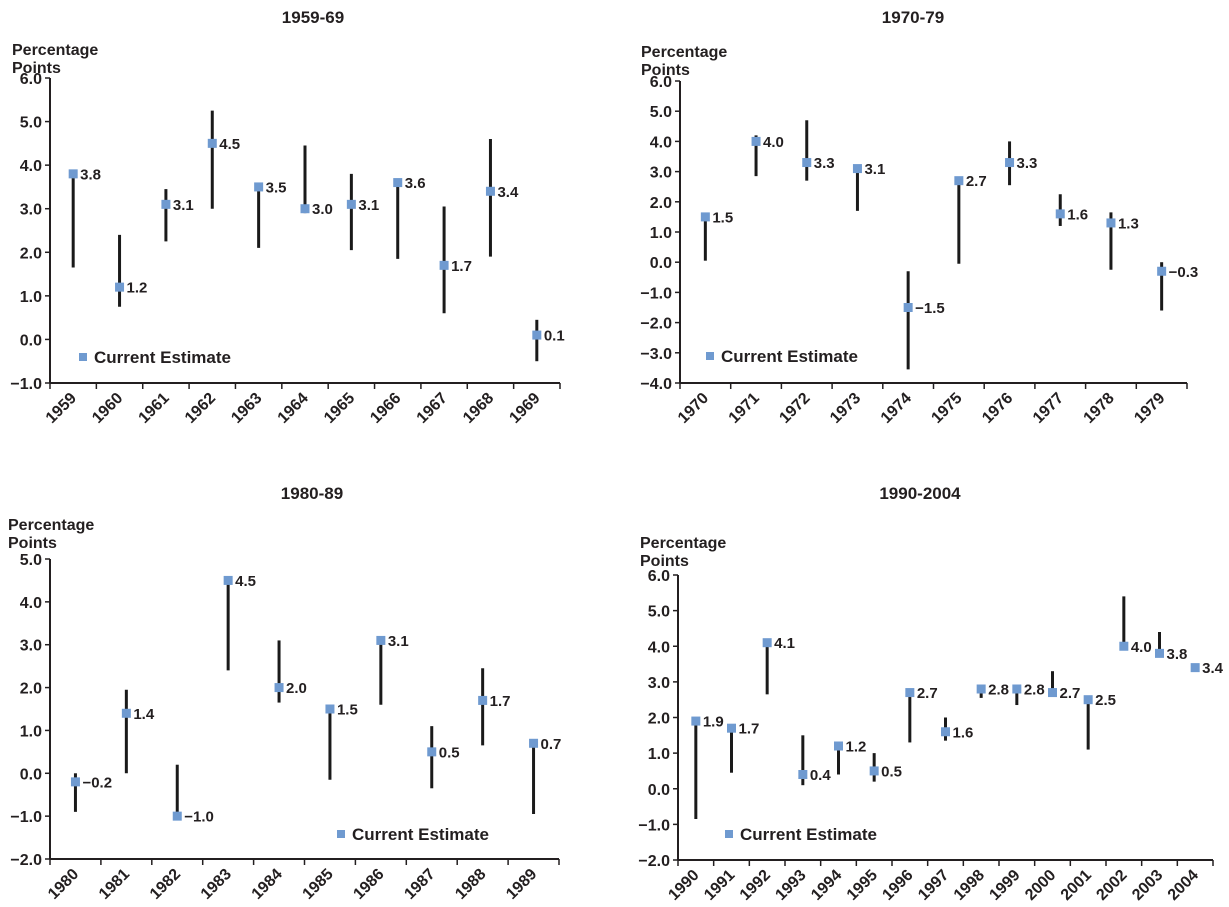  I want to click on data-label: 2.0, so click(296, 688).